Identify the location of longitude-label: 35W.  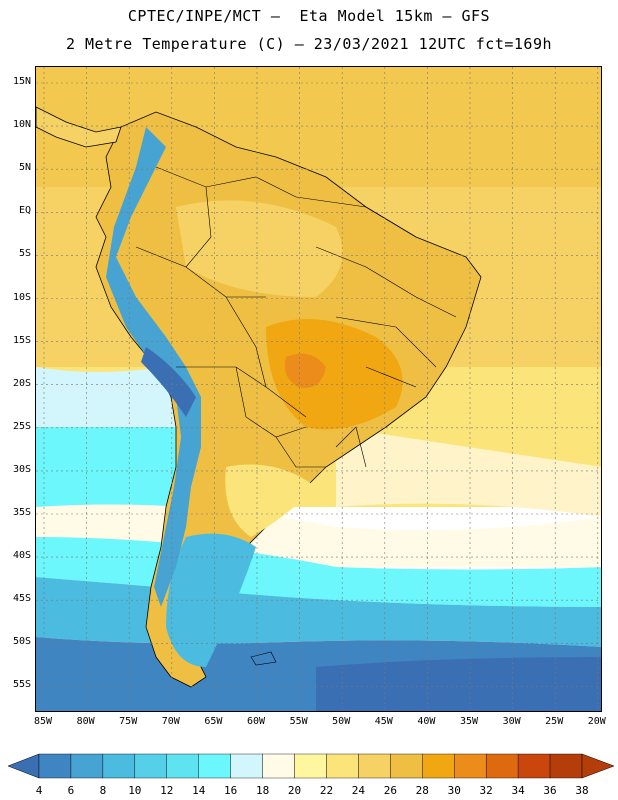
(469, 721).